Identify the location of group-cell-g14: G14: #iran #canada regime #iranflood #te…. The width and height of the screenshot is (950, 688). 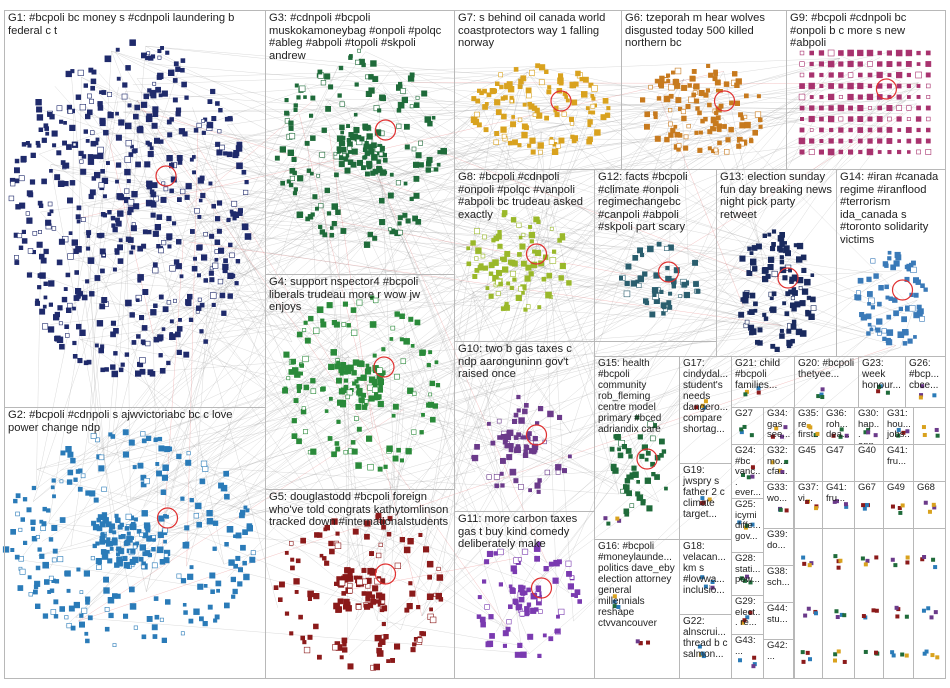
(891, 263).